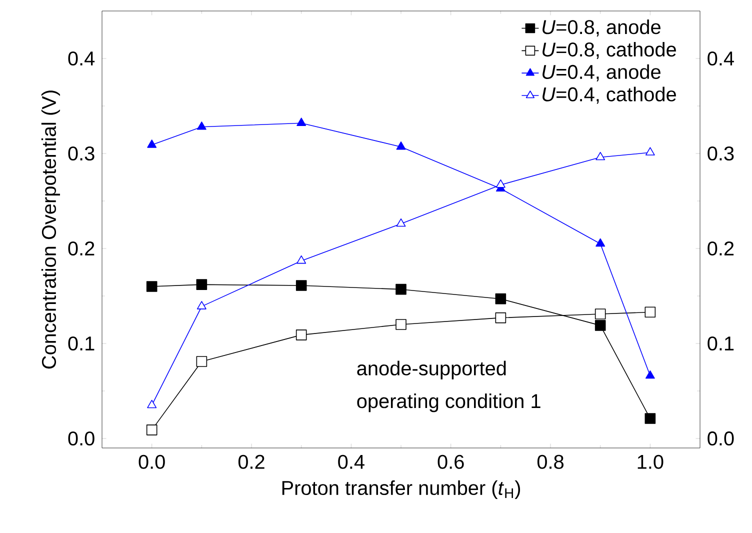  Describe the element at coordinates (550, 461) in the screenshot. I see `x-tick-label: 0.8` at that location.